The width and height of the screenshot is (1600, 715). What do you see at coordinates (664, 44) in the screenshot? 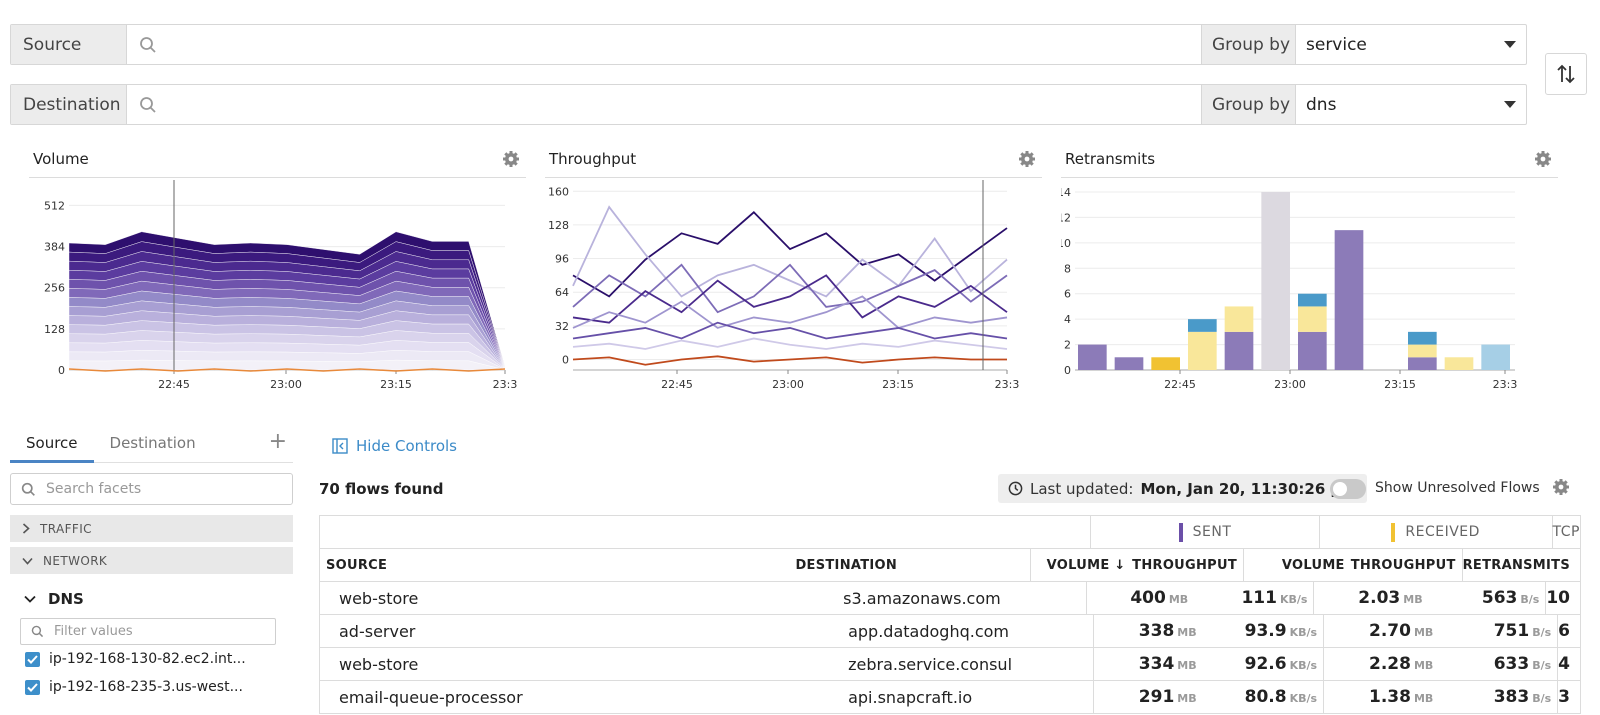
I see `source-search-input` at bounding box center [664, 44].